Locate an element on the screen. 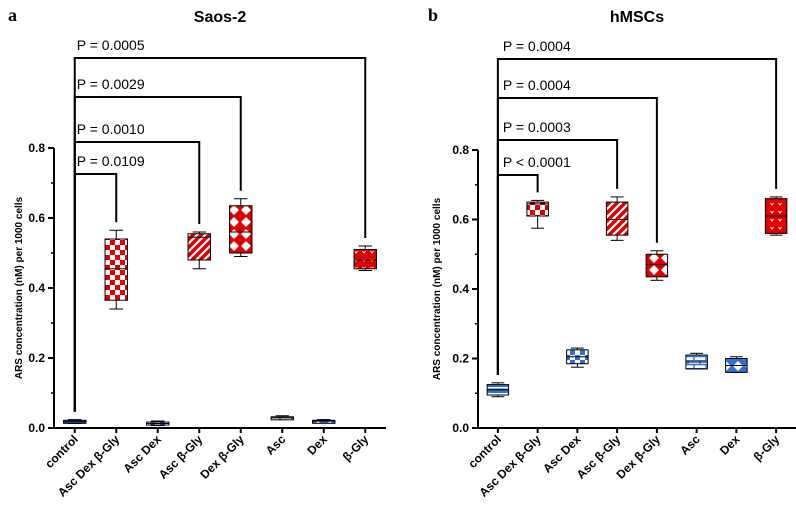 This screenshot has height=516, width=796. significance-bracket: P < 0.0001 is located at coordinates (533, 264).